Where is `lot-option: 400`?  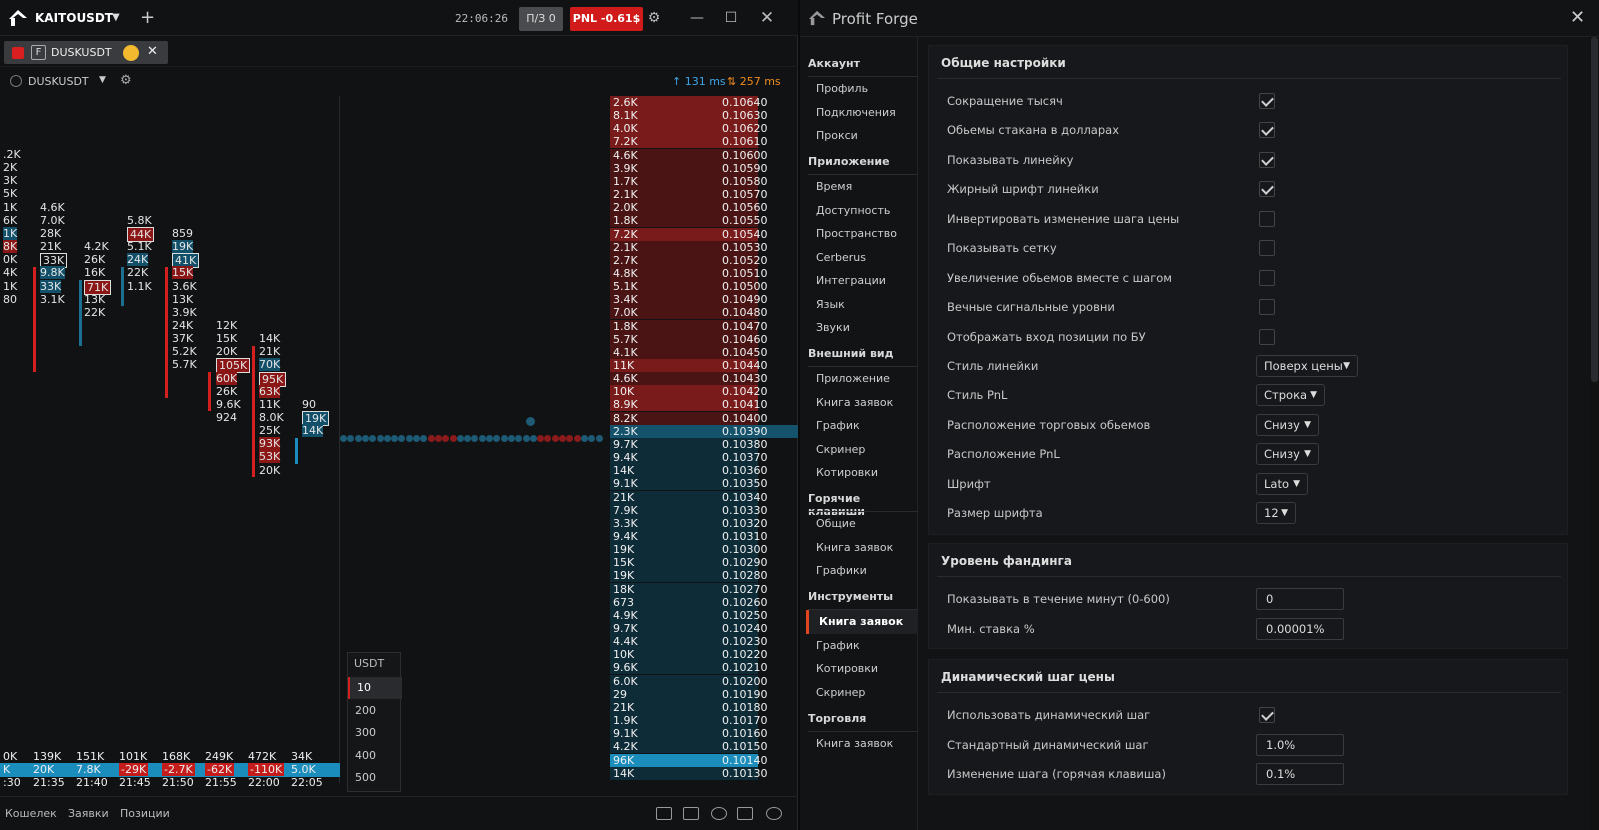 lot-option: 400 is located at coordinates (365, 755).